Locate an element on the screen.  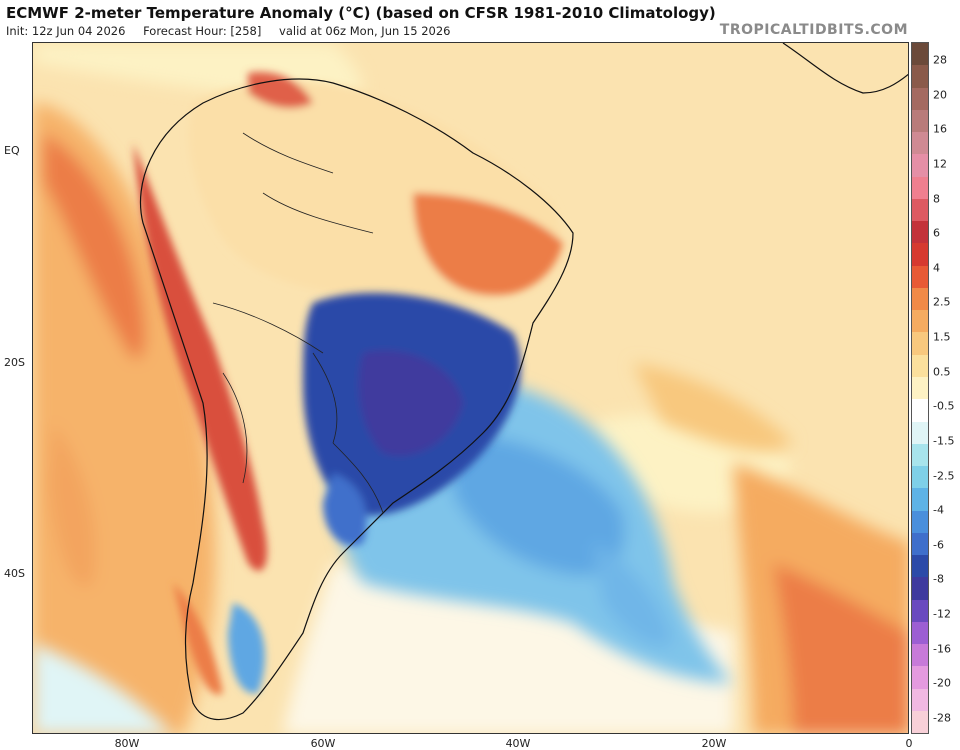
lon-label-40w: 40W is located at coordinates (518, 743).